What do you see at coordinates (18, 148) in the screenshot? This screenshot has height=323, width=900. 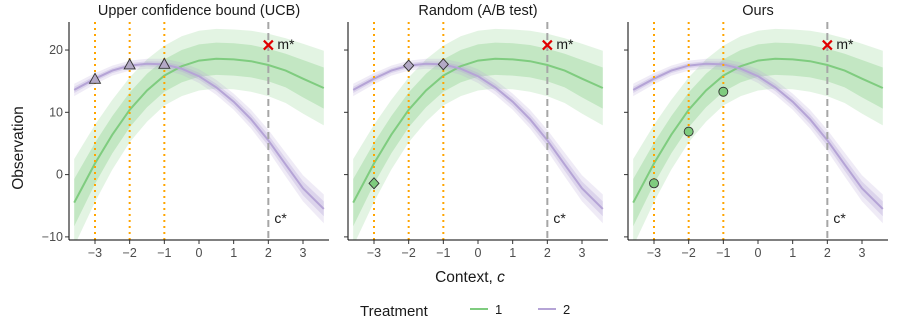 I see `y-axis-label: Observation` at bounding box center [18, 148].